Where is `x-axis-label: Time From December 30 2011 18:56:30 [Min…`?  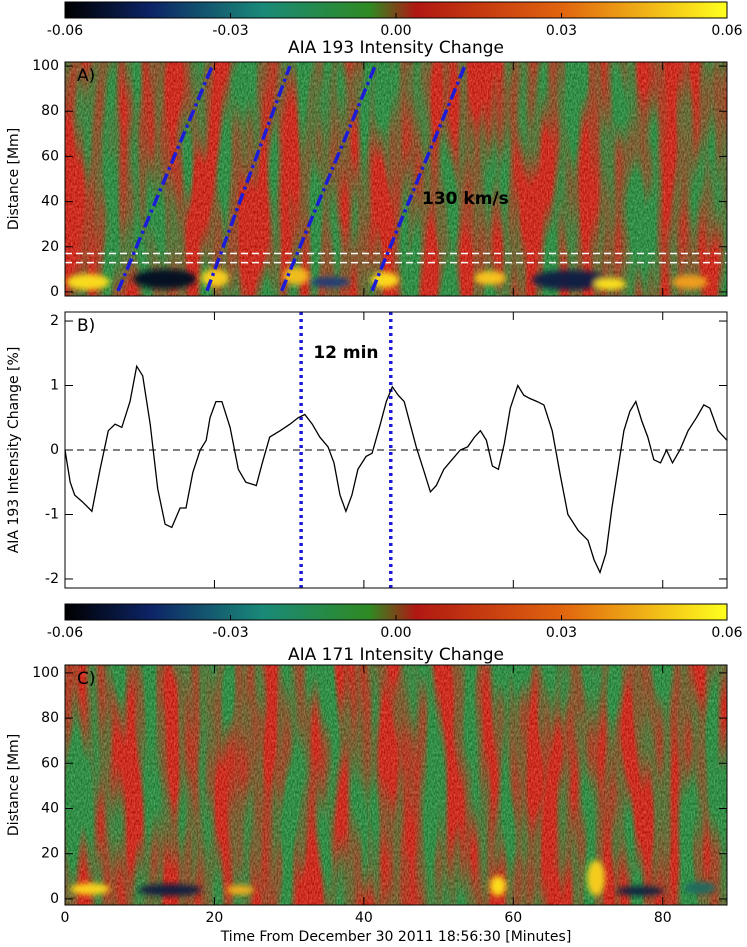 x-axis-label: Time From December 30 2011 18:56:30 [Min… is located at coordinates (396, 937).